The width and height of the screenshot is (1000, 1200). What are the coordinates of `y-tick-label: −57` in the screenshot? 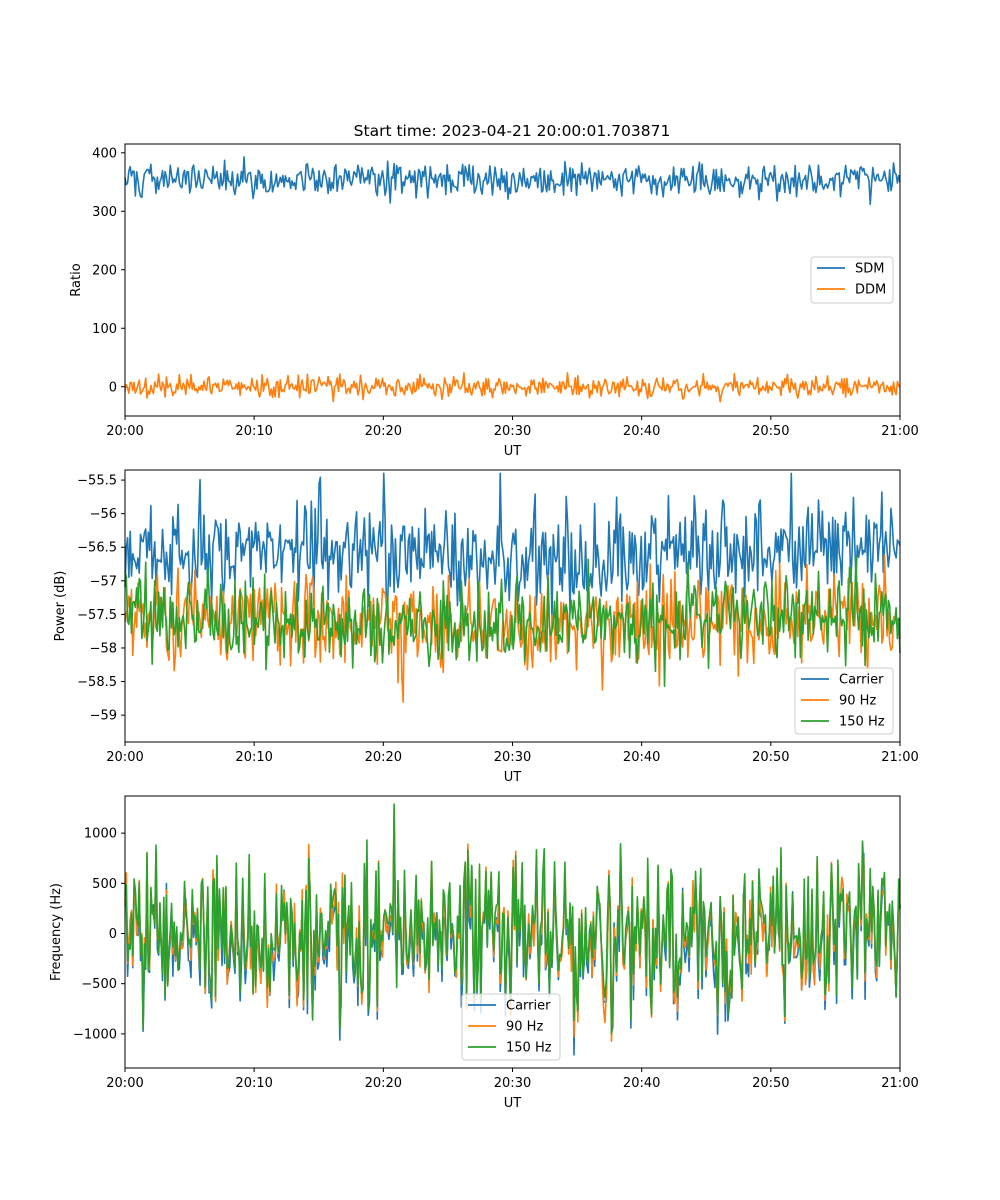 It's located at (103, 581).